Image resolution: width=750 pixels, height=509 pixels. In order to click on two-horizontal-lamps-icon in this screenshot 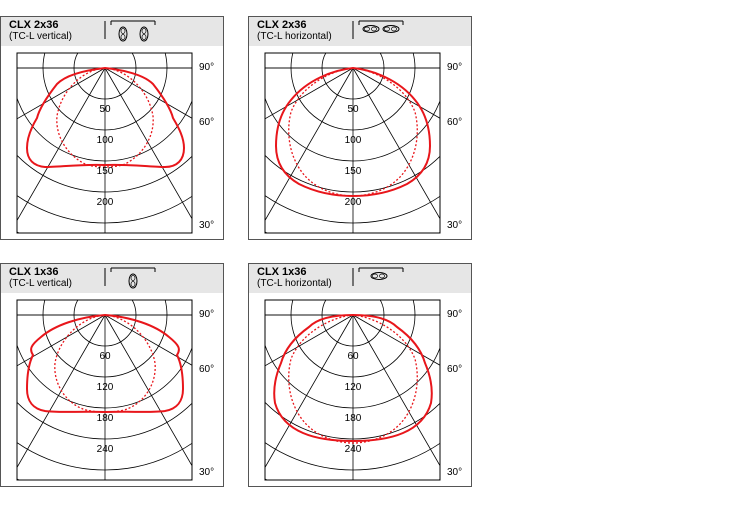, I will do `click(378, 29)`.